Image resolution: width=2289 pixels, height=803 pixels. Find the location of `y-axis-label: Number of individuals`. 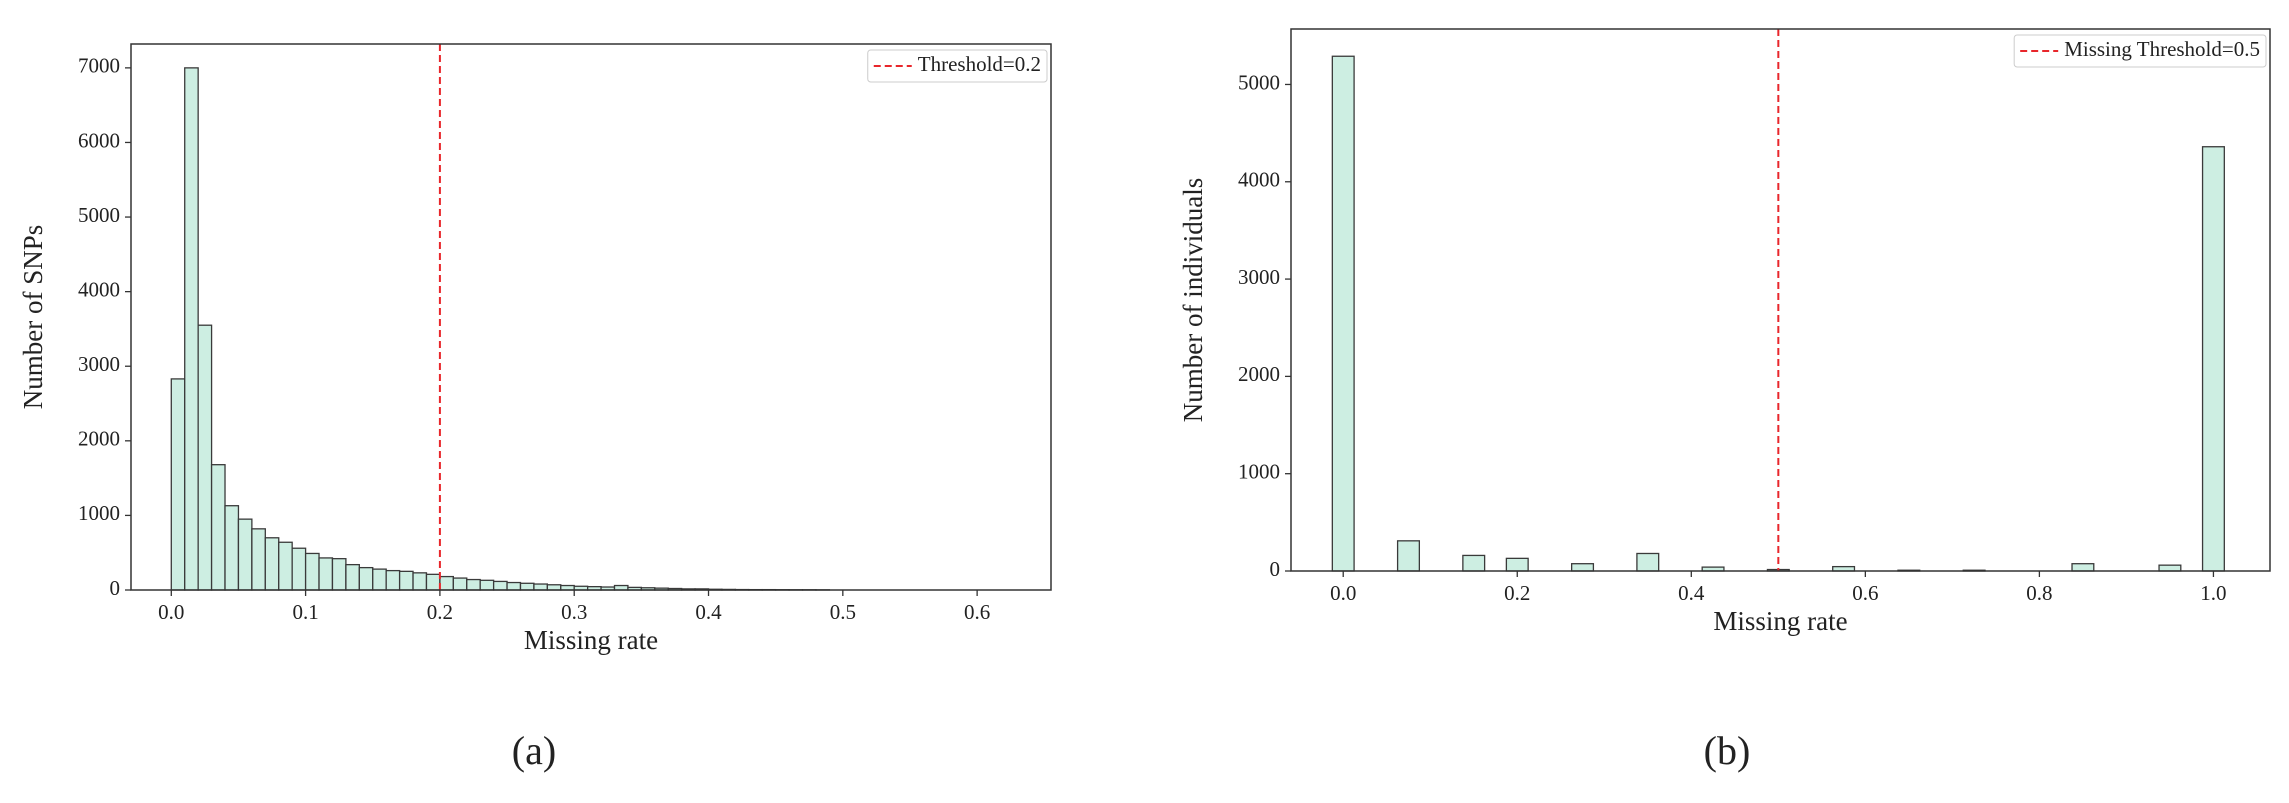

y-axis-label: Number of individuals is located at coordinates (1193, 300).